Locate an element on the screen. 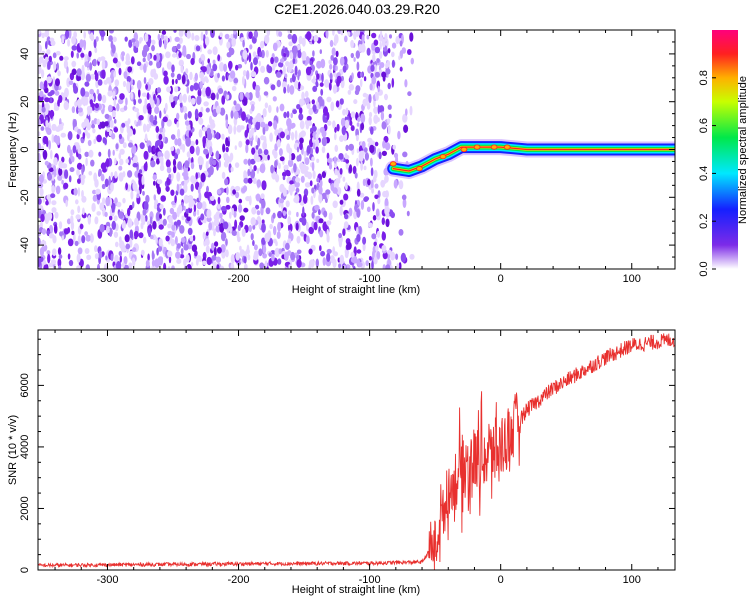  colorbar-tick-label: 0.0 is located at coordinates (704, 268).